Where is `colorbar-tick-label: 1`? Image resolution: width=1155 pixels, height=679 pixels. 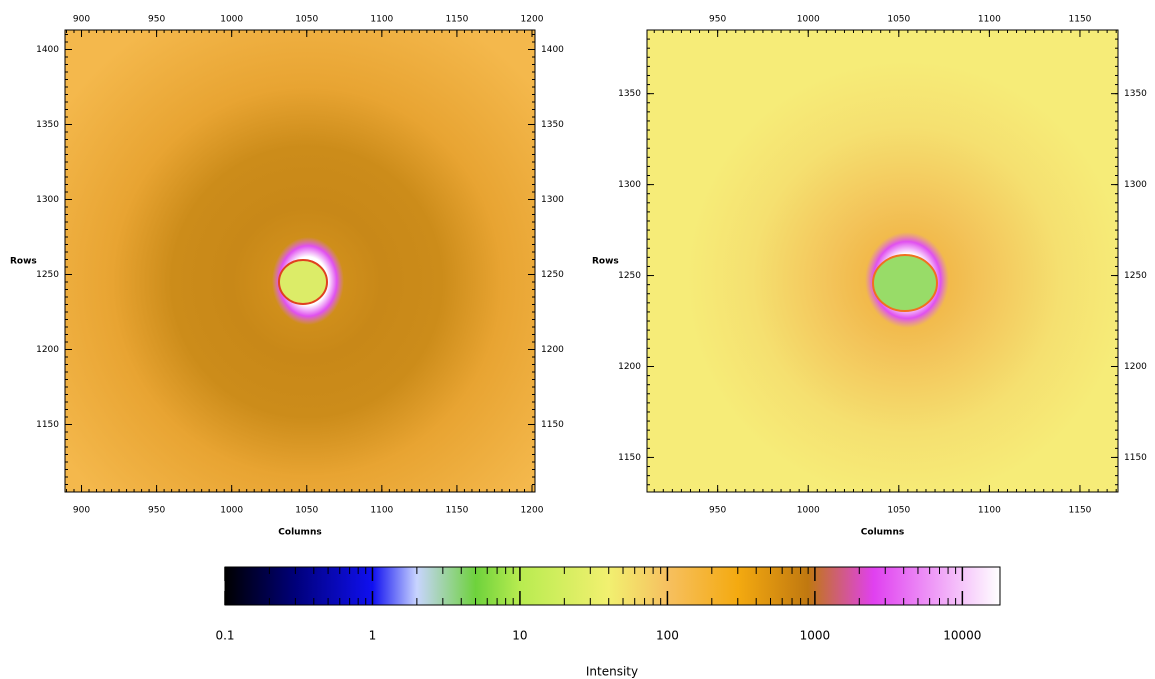
colorbar-tick-label: 1 is located at coordinates (373, 636).